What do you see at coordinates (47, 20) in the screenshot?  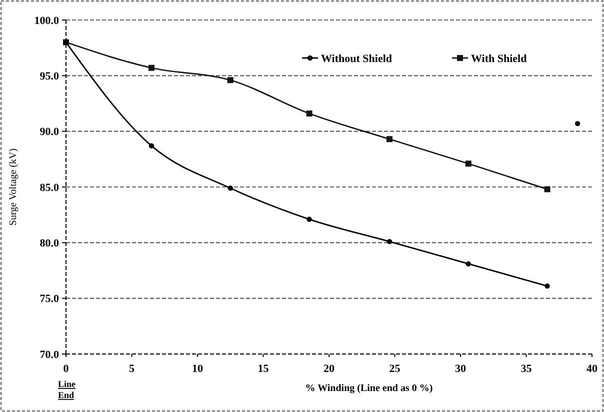 I see `y-tick-label: 100.0` at bounding box center [47, 20].